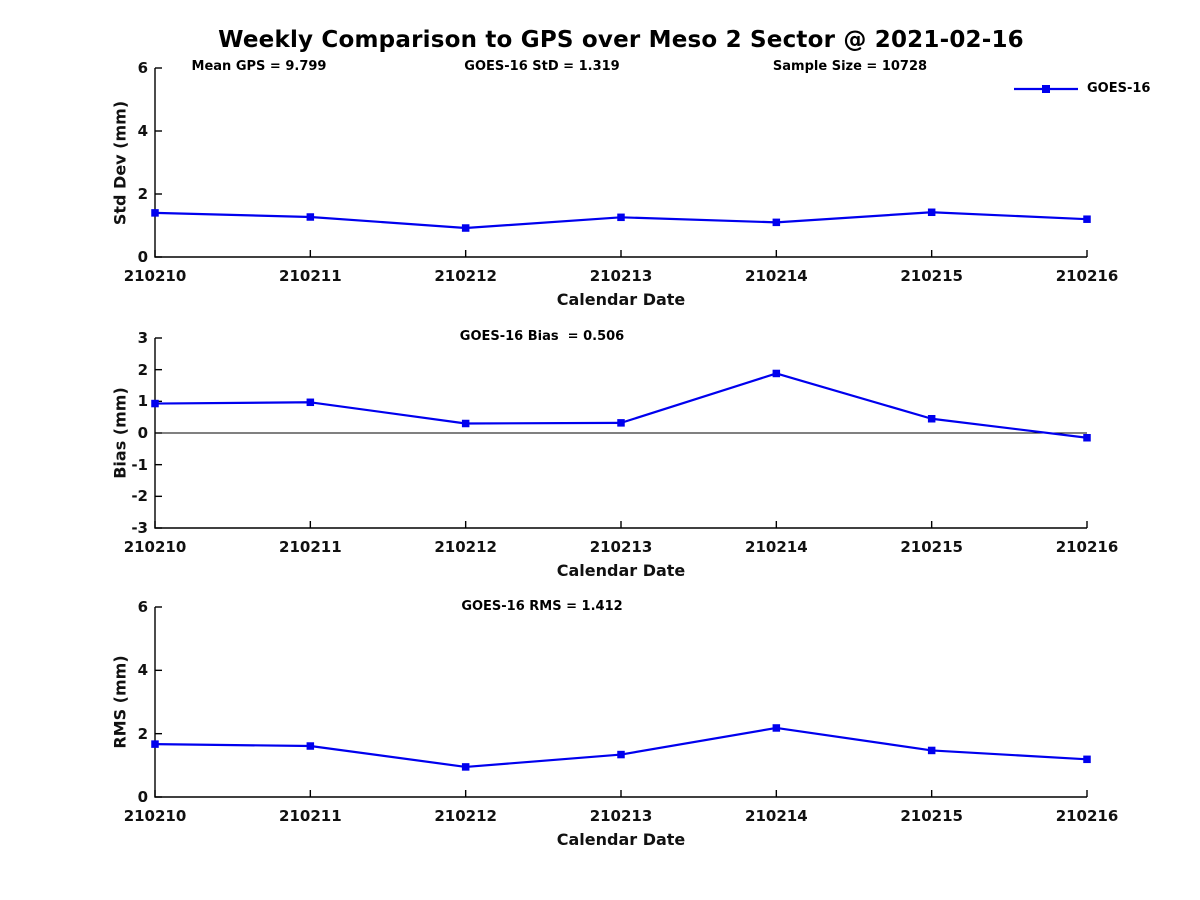 This screenshot has height=900, width=1200. What do you see at coordinates (142, 607) in the screenshot?
I see `chart-3-ytick-label: 6` at bounding box center [142, 607].